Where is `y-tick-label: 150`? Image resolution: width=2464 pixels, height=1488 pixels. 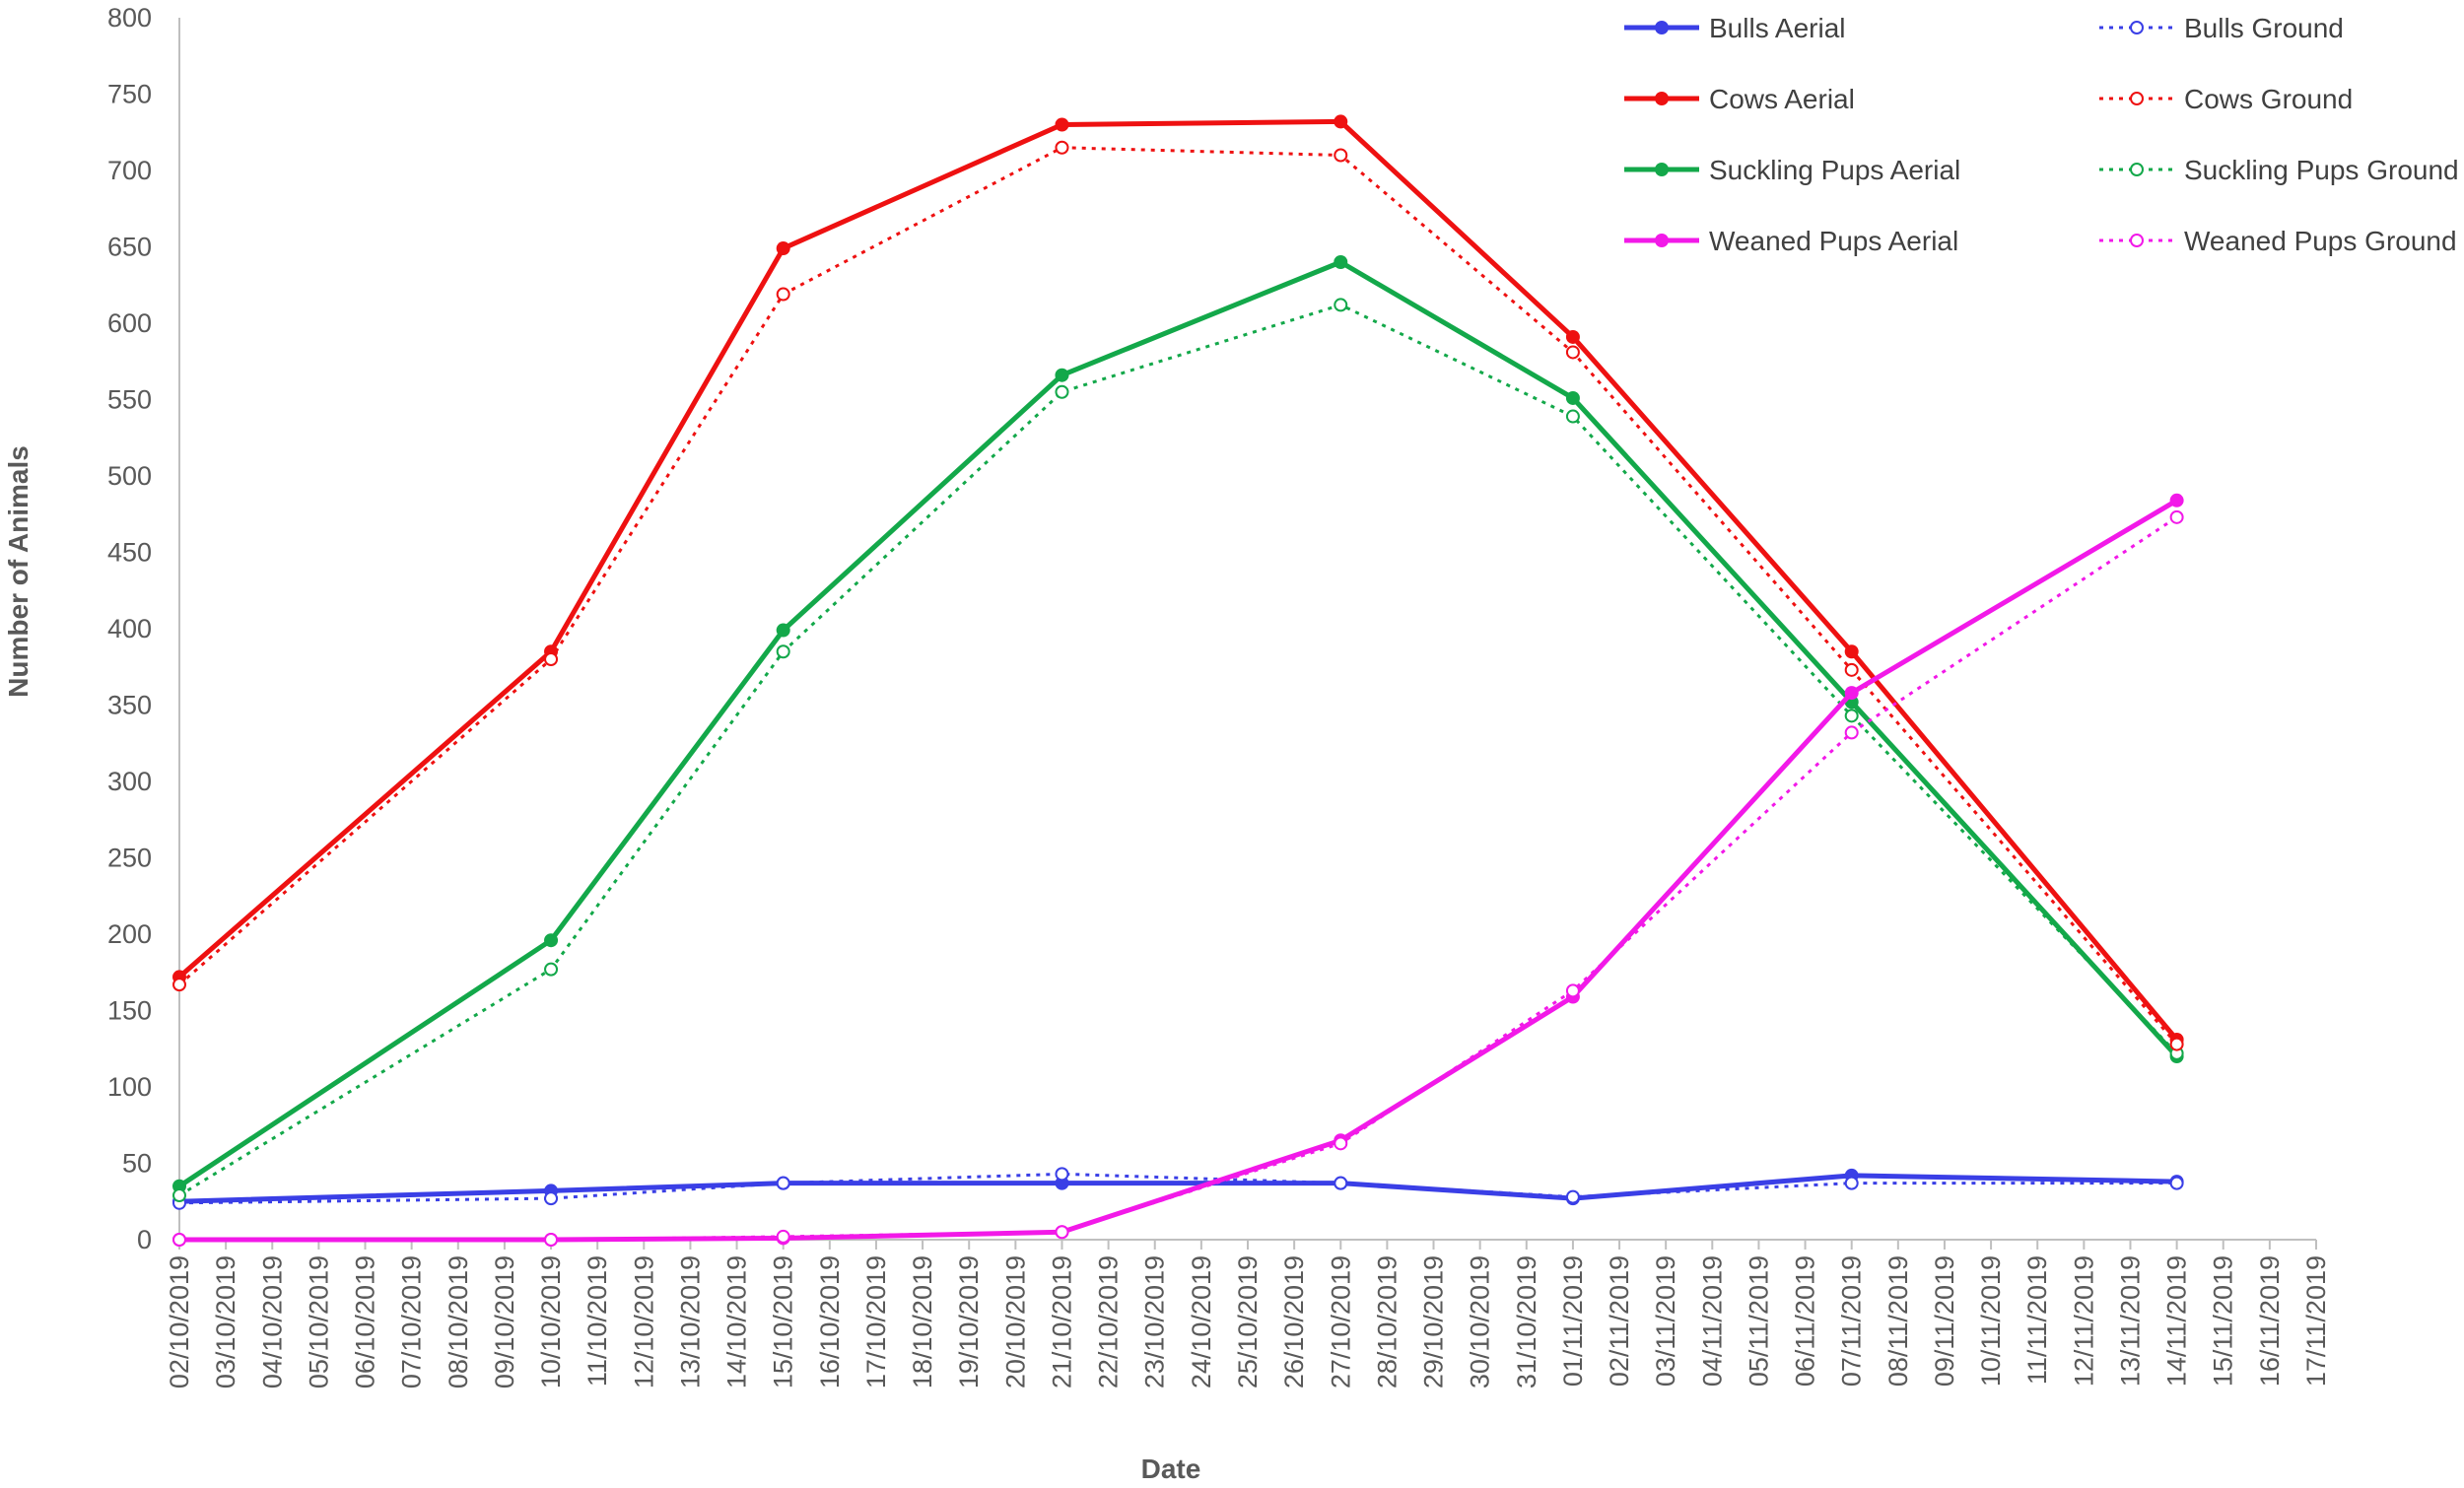 y-tick-label: 150 is located at coordinates (129, 1011).